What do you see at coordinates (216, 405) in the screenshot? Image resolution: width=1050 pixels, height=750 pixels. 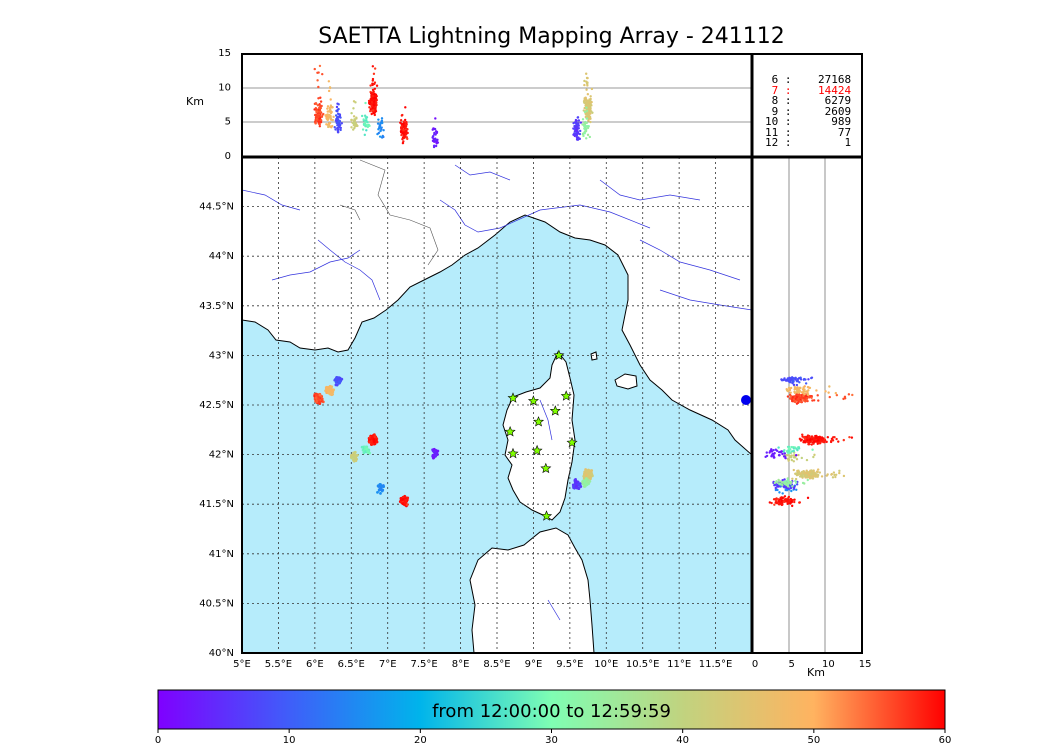 I see `lat-tick-label: 42.5°N` at bounding box center [216, 405].